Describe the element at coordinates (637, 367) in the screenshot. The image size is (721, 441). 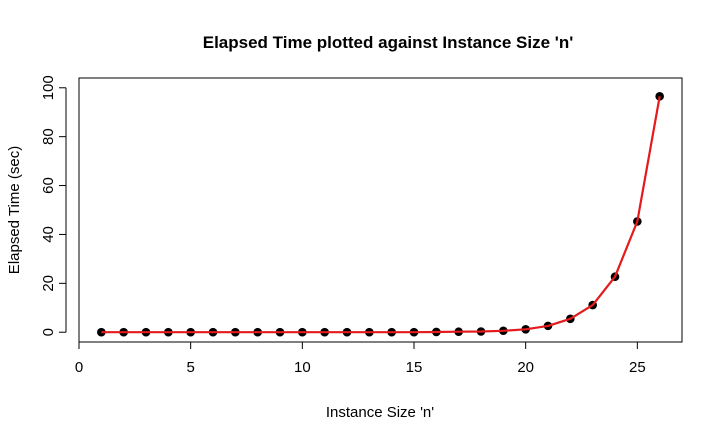
I see `x-tick-label: 25` at that location.